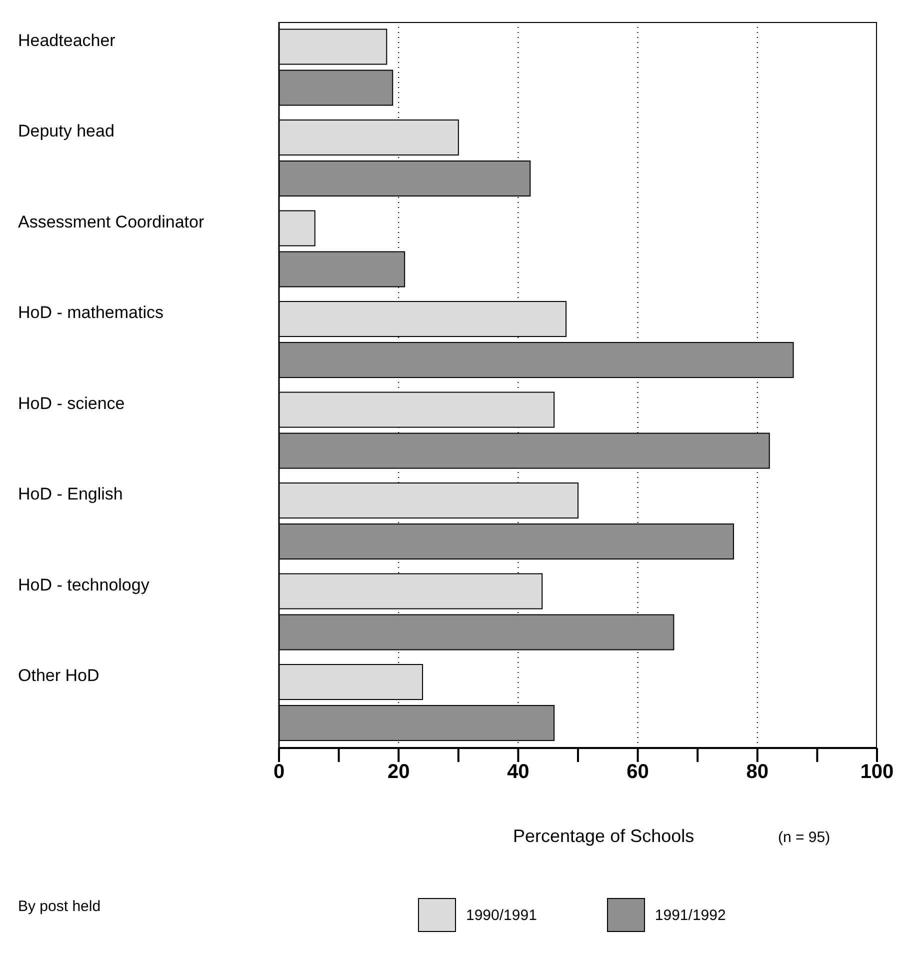 Image resolution: width=911 pixels, height=955 pixels. Describe the element at coordinates (84, 584) in the screenshot. I see `y-tick-label: HoD - technology` at that location.